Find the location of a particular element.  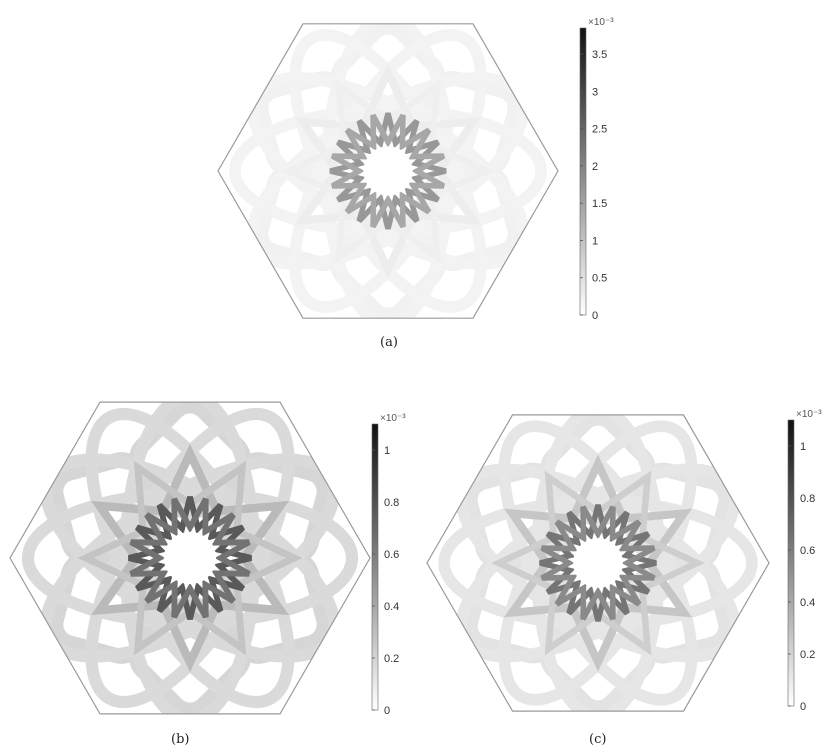

colorbar-tick-label: 2.5 is located at coordinates (599, 130).